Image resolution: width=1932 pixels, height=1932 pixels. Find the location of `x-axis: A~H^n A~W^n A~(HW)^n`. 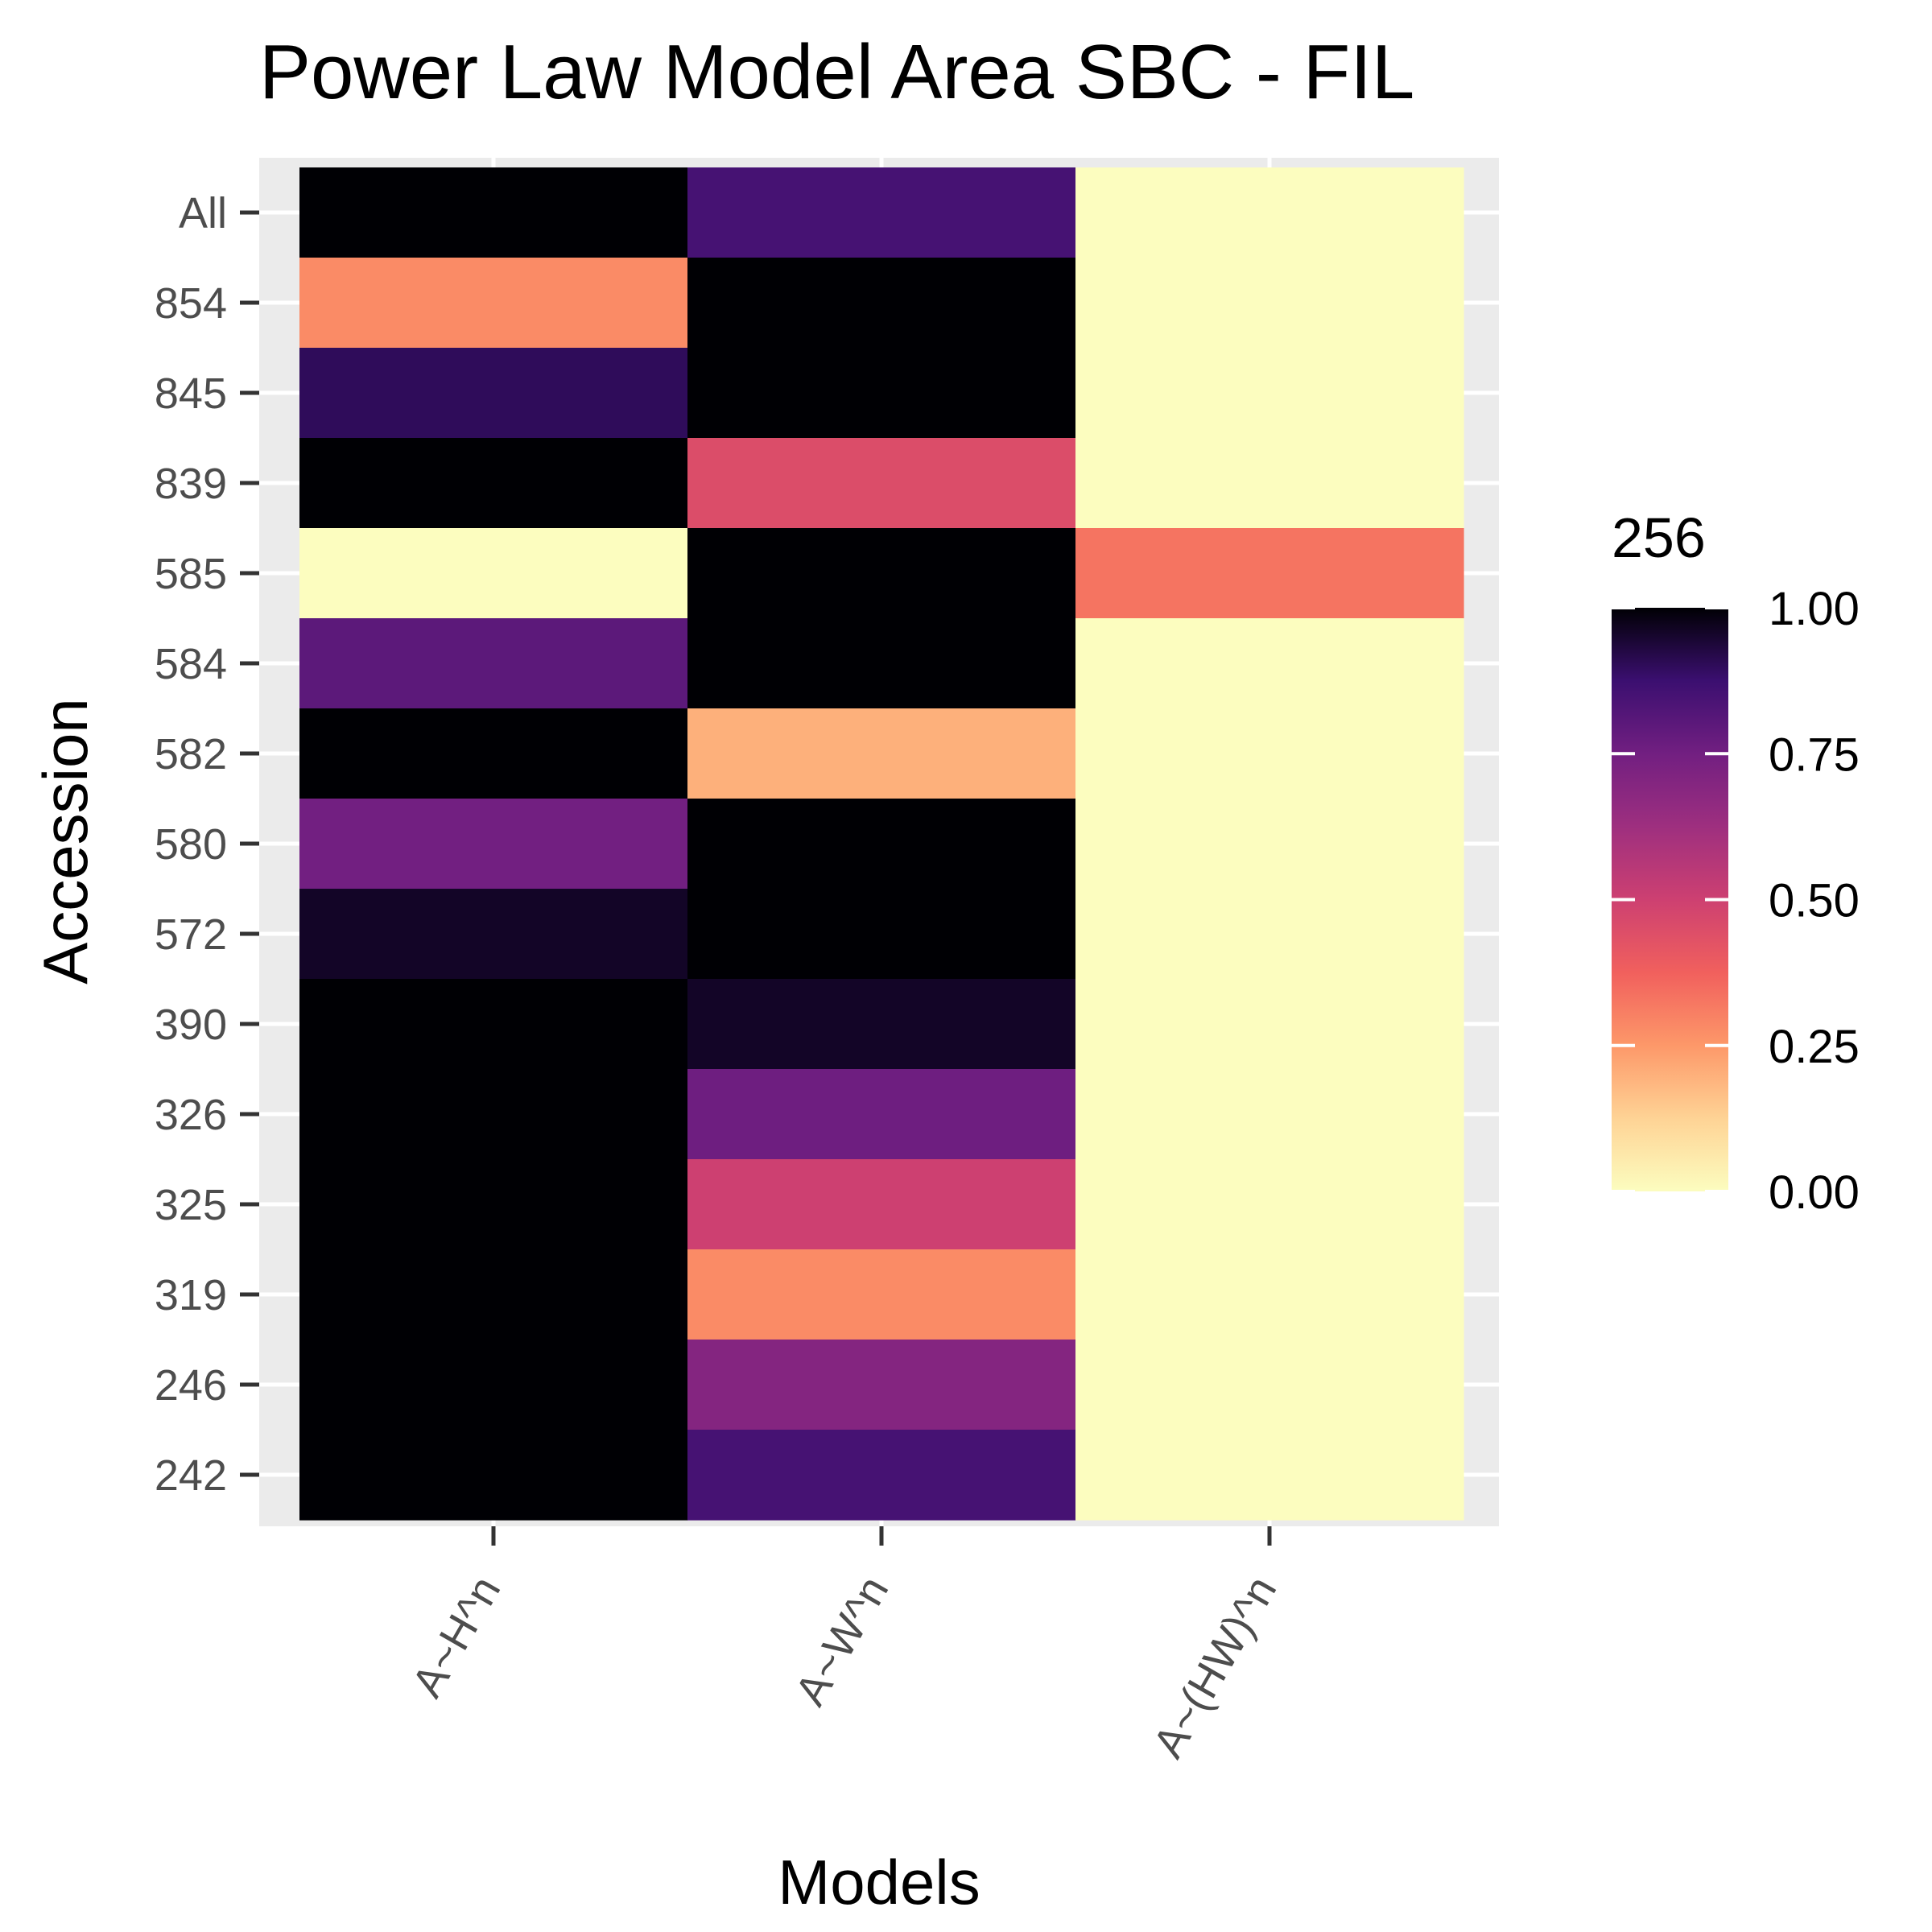

x-axis: A~H^n A~W^n A~(HW)^n is located at coordinates (844, 1646).